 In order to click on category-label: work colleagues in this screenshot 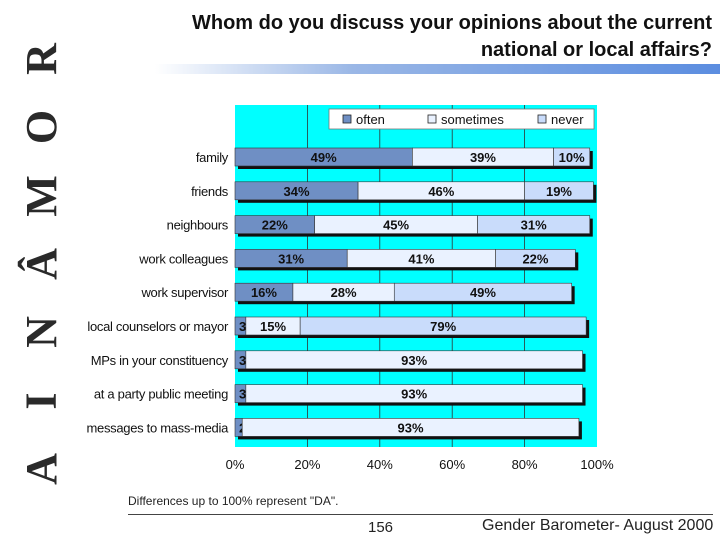, I will do `click(183, 258)`.